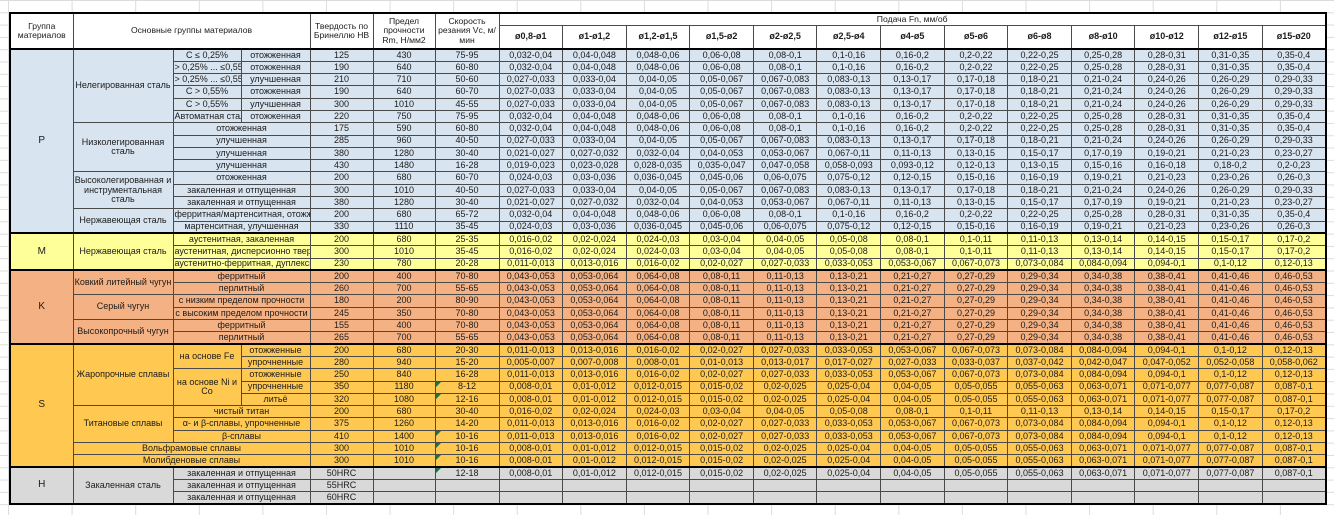  Describe the element at coordinates (912, 301) in the screenshot. I see `feed-cell: 0,21-0,27` at that location.